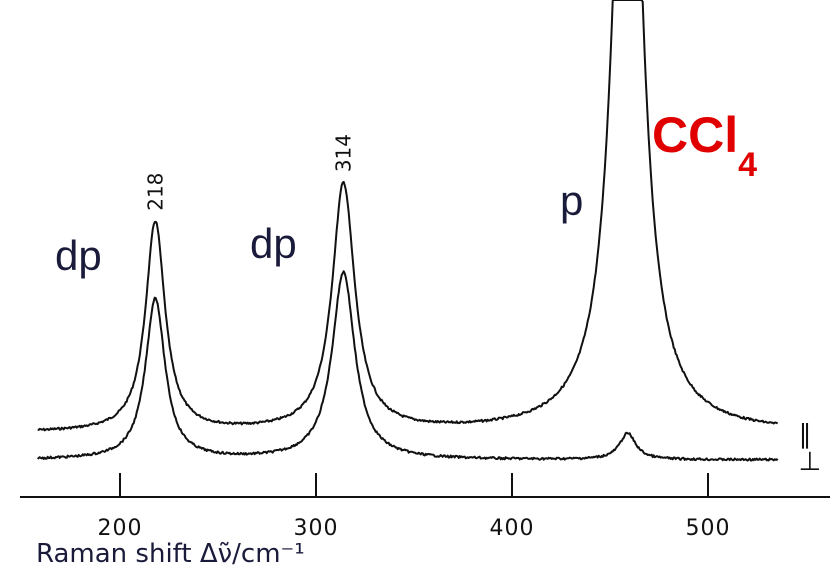 The image size is (837, 576). Describe the element at coordinates (78, 255) in the screenshot. I see `mode-label-dp-218: dp` at that location.